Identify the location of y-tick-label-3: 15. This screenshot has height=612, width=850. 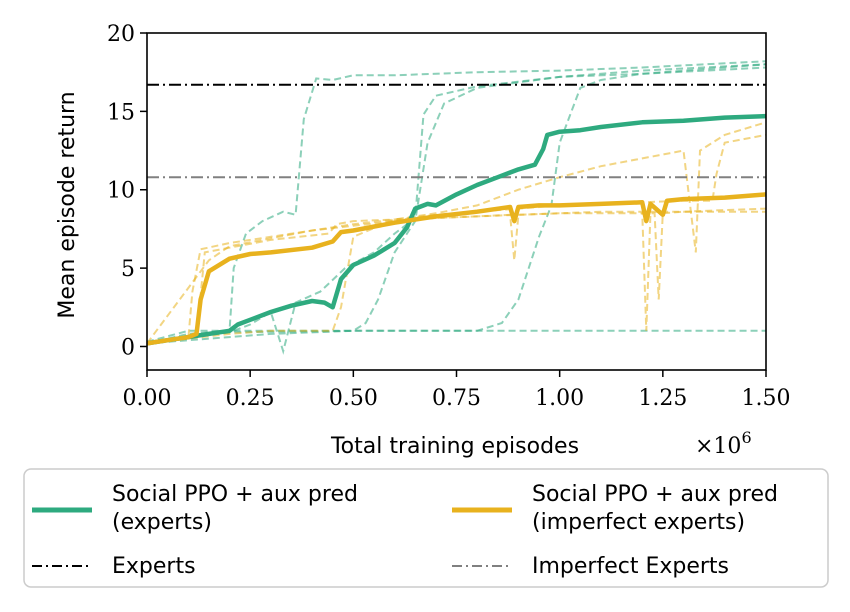
(121, 112).